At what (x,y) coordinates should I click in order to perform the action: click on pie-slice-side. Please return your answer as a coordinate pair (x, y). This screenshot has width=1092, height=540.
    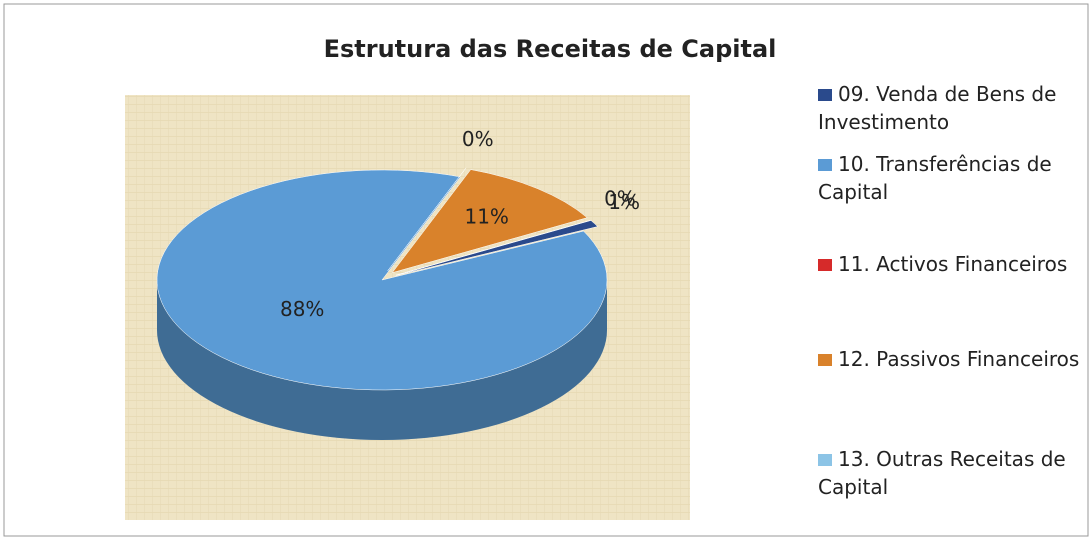
    Looking at the image, I should click on (382, 360).